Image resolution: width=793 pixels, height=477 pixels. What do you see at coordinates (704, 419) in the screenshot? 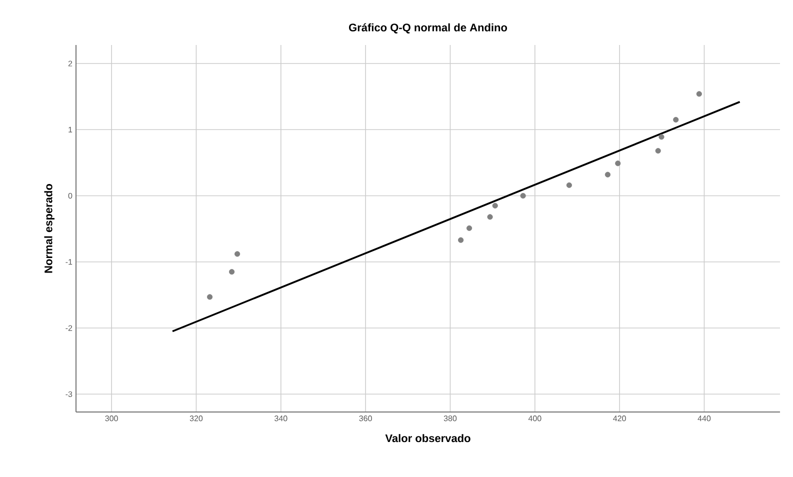
I see `x-tick-label: 440` at bounding box center [704, 419].